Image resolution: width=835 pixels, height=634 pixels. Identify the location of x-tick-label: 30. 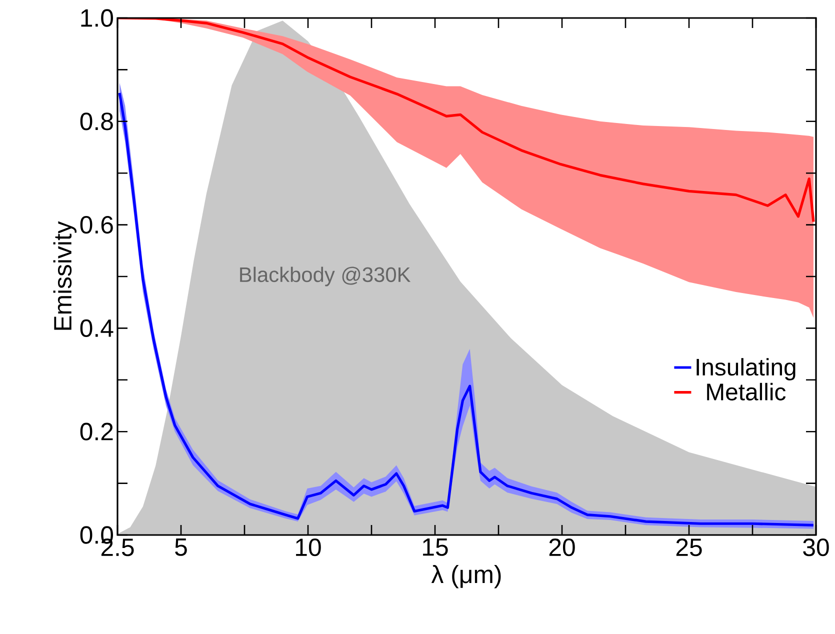
(816, 547).